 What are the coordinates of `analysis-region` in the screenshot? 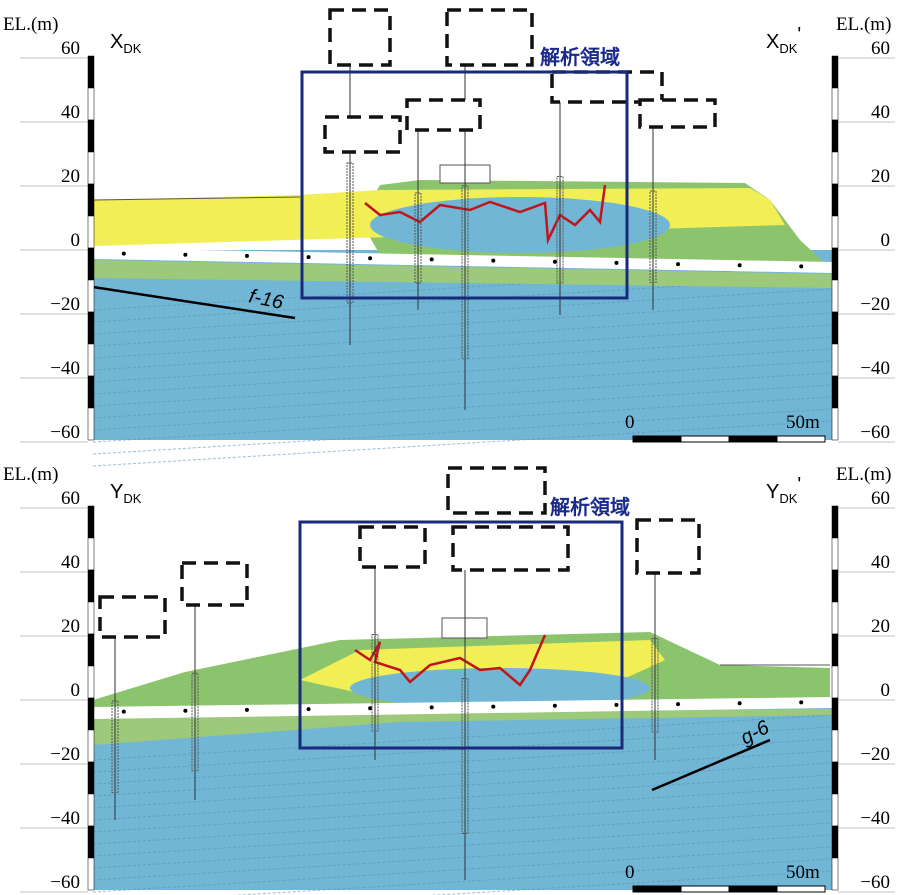 It's located at (464, 185).